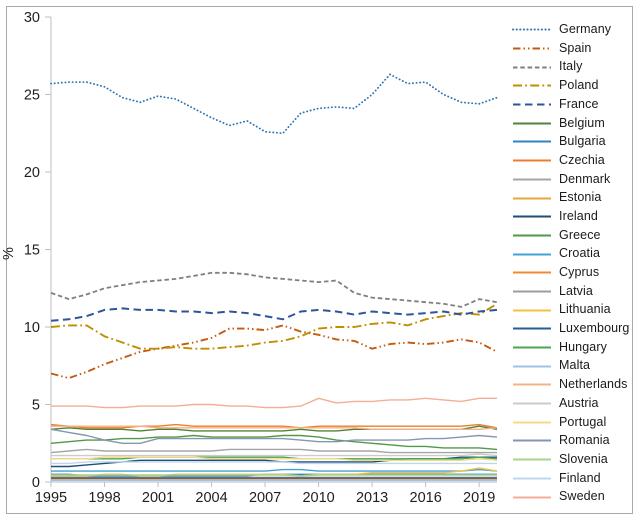 The height and width of the screenshot is (524, 639). What do you see at coordinates (274, 470) in the screenshot?
I see `series-line-croatia` at bounding box center [274, 470].